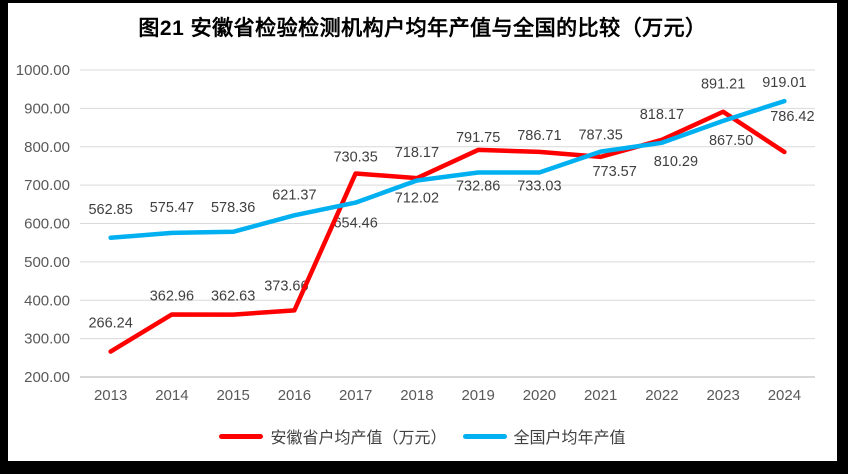  Describe the element at coordinates (43, 70) in the screenshot. I see `y-axis-tick-label: 1000.00` at that location.